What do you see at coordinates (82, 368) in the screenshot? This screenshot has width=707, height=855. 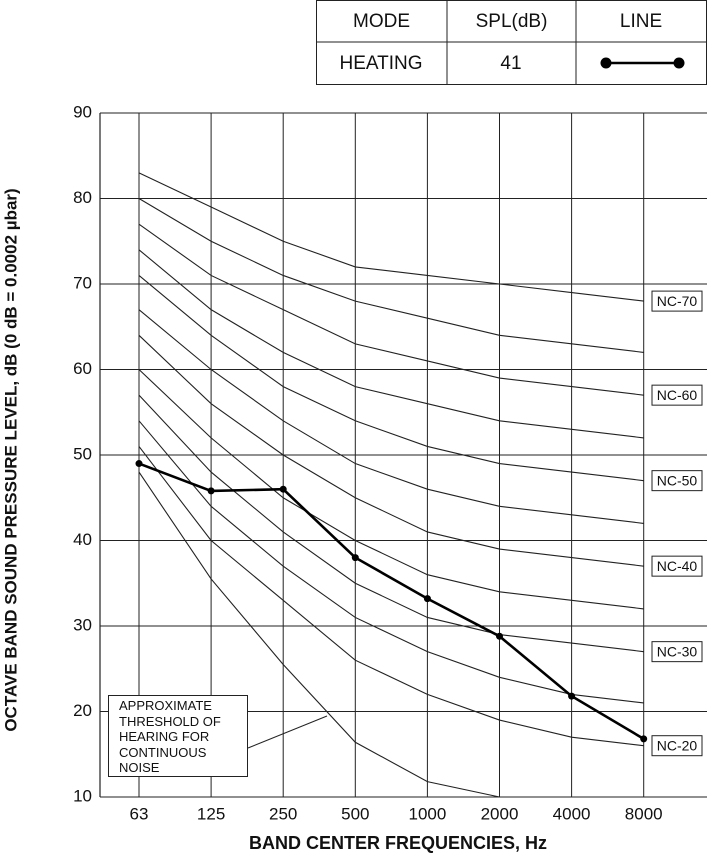 I see `y-tick-label: 60` at bounding box center [82, 368].